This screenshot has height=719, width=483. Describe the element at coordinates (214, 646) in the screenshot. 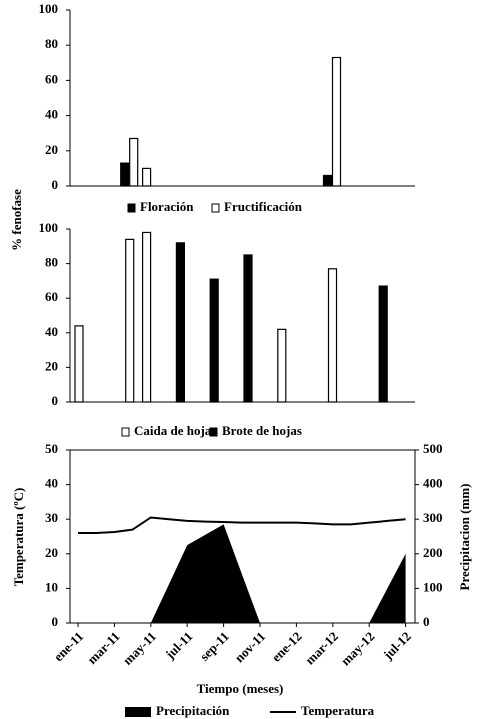

I see `x-tick-label: sep-11` at that location.